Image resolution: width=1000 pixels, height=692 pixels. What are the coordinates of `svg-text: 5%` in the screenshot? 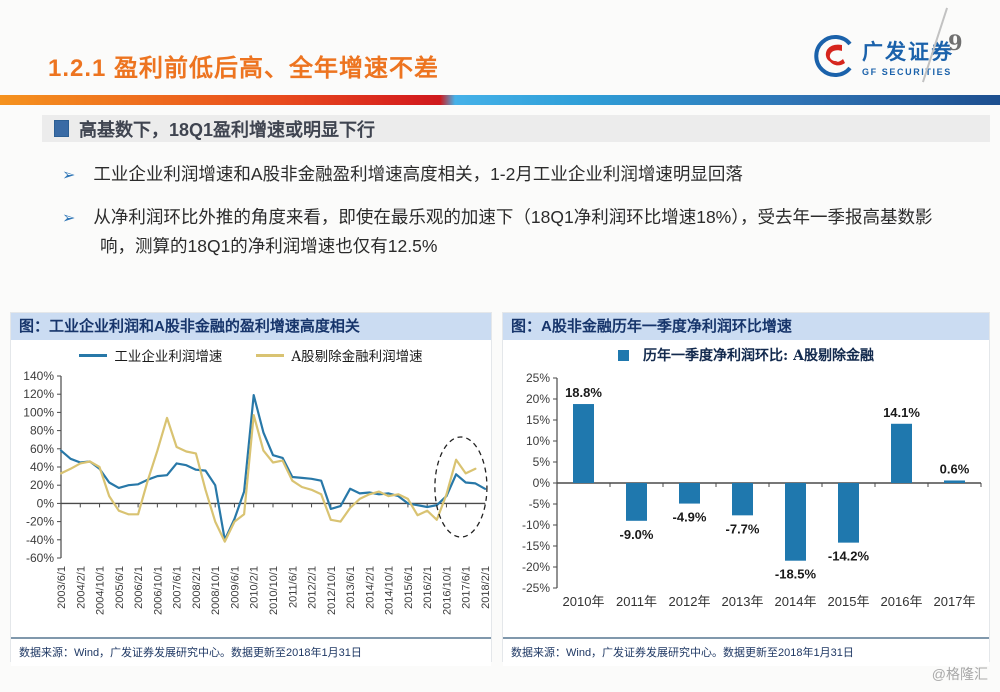 It's located at (542, 462).